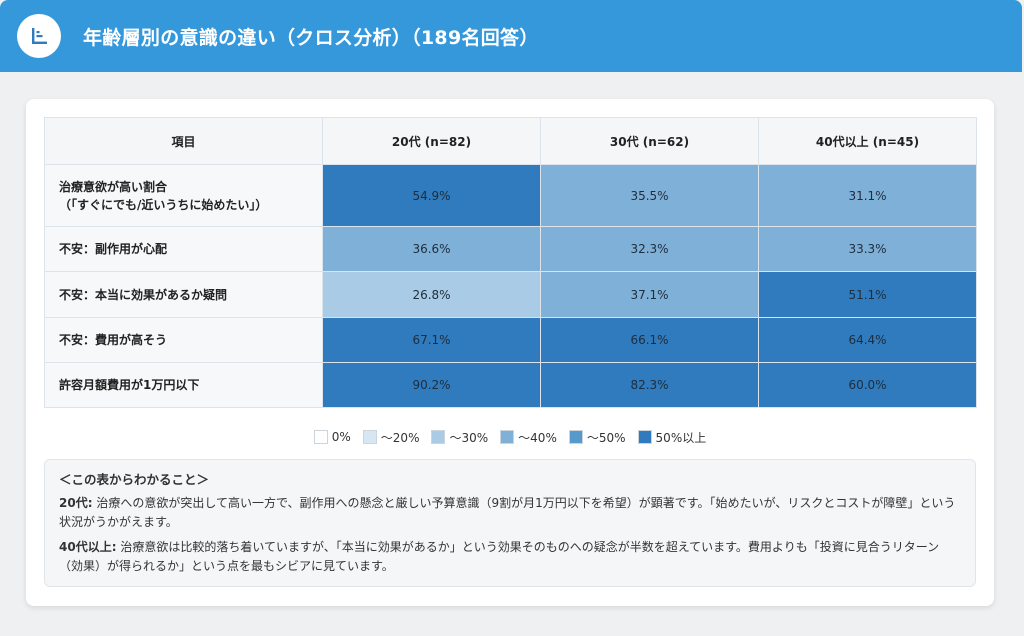  What do you see at coordinates (431, 141) in the screenshot?
I see `column-header-20s: 20代 (n=82)` at bounding box center [431, 141].